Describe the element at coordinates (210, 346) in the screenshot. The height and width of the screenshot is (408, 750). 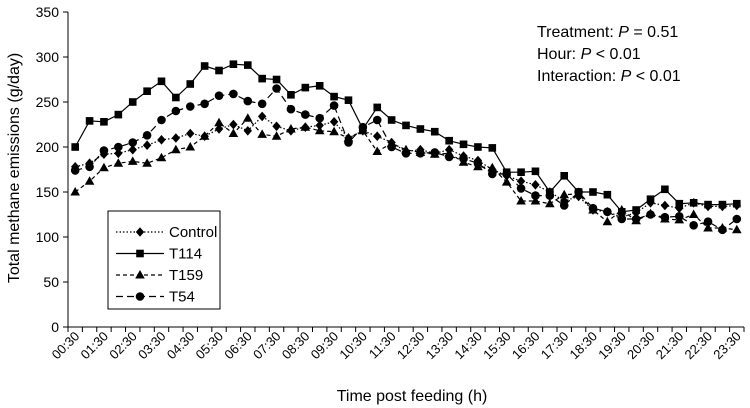
I see `x-tick-label: 05:30` at that location.